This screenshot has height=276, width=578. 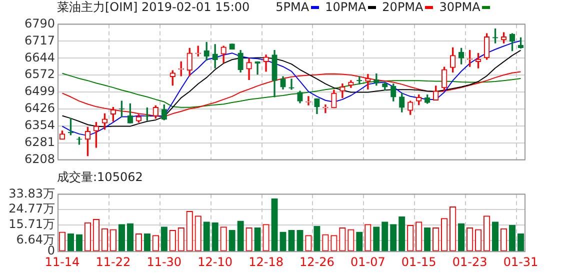 What do you see at coordinates (418, 261) in the screenshot?
I see `x-tick-label: 01-15` at bounding box center [418, 261].